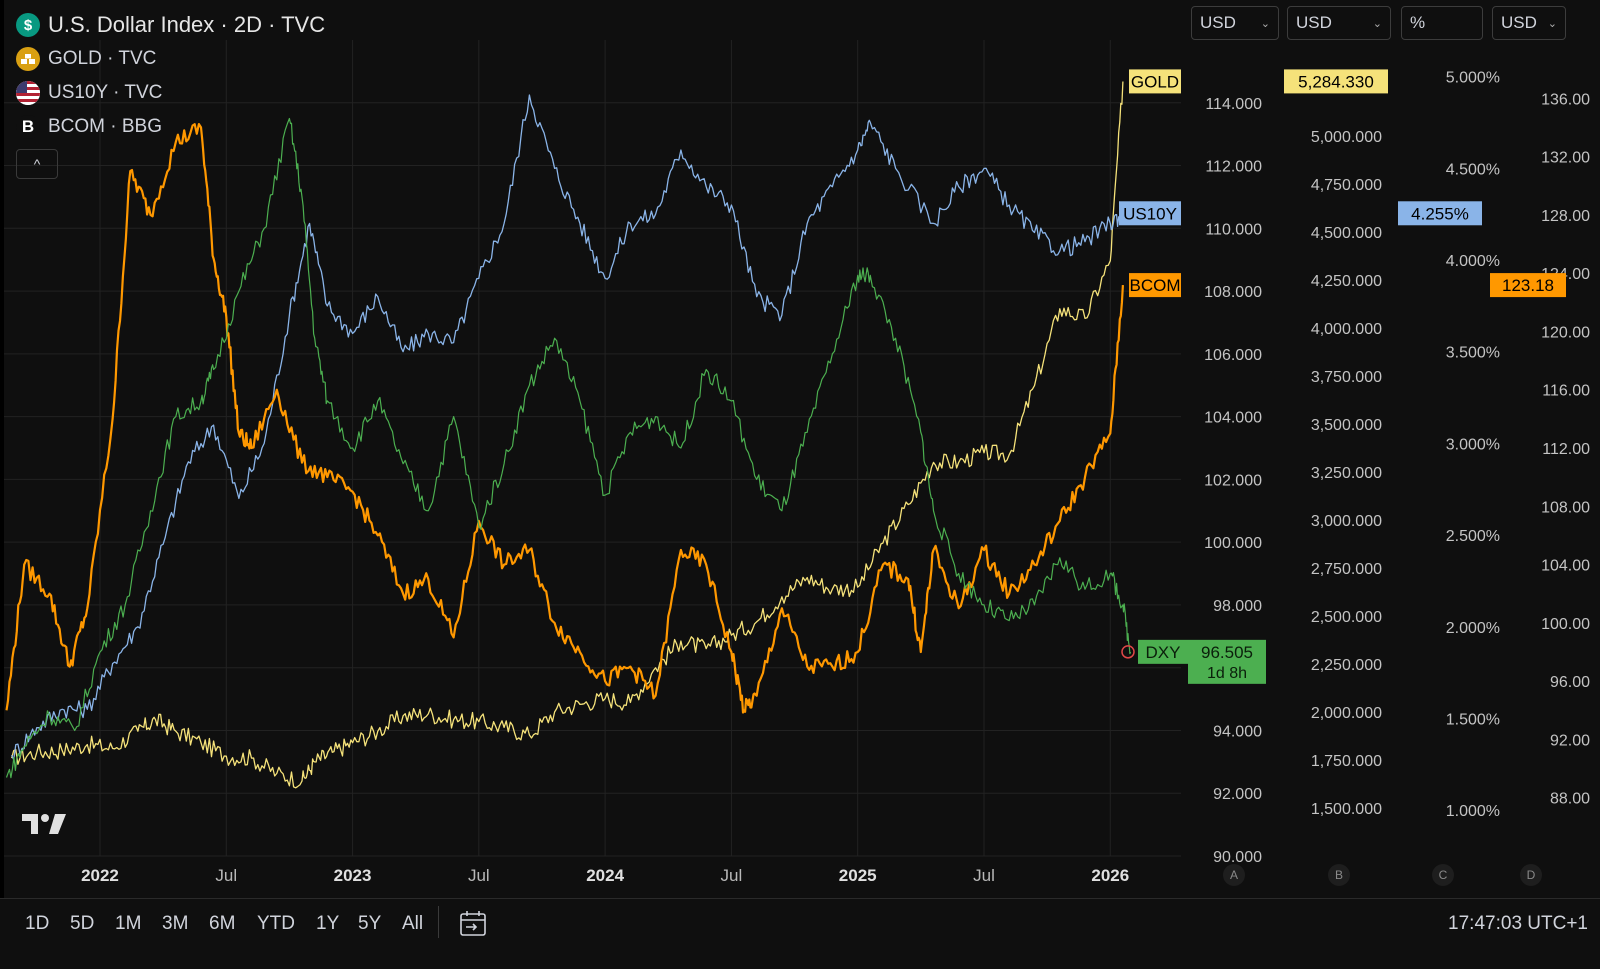 Image resolution: width=1600 pixels, height=969 pixels. I want to click on unit-select-c: %, so click(1442, 23).